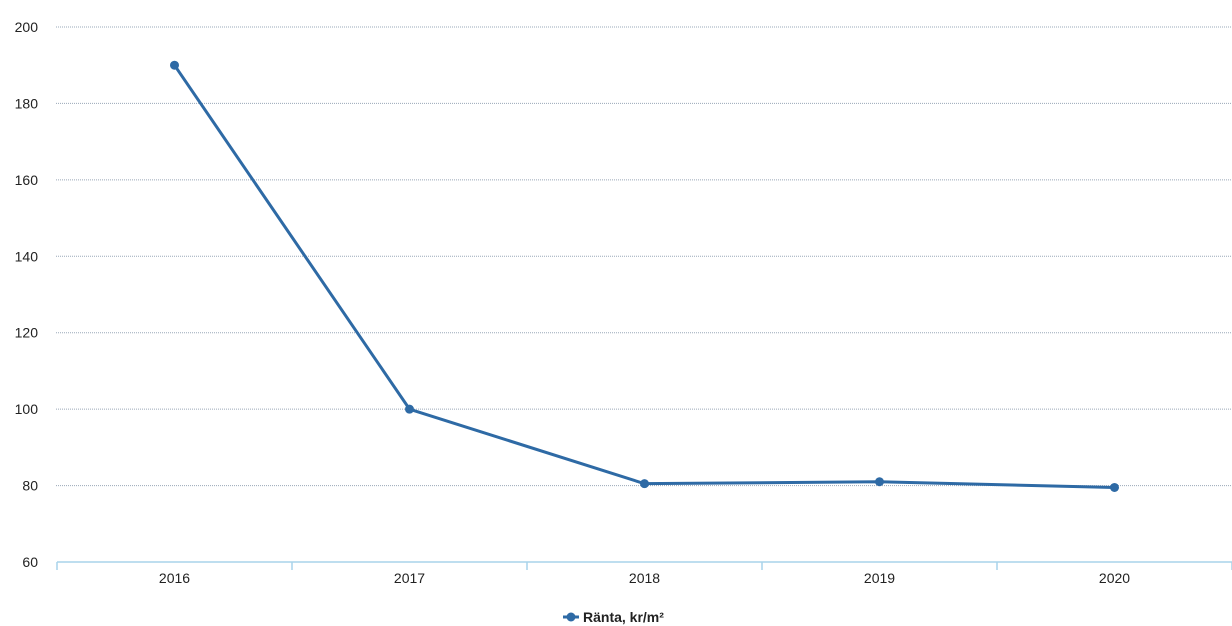 Image resolution: width=1232 pixels, height=626 pixels. I want to click on data-point-2016, so click(174, 65).